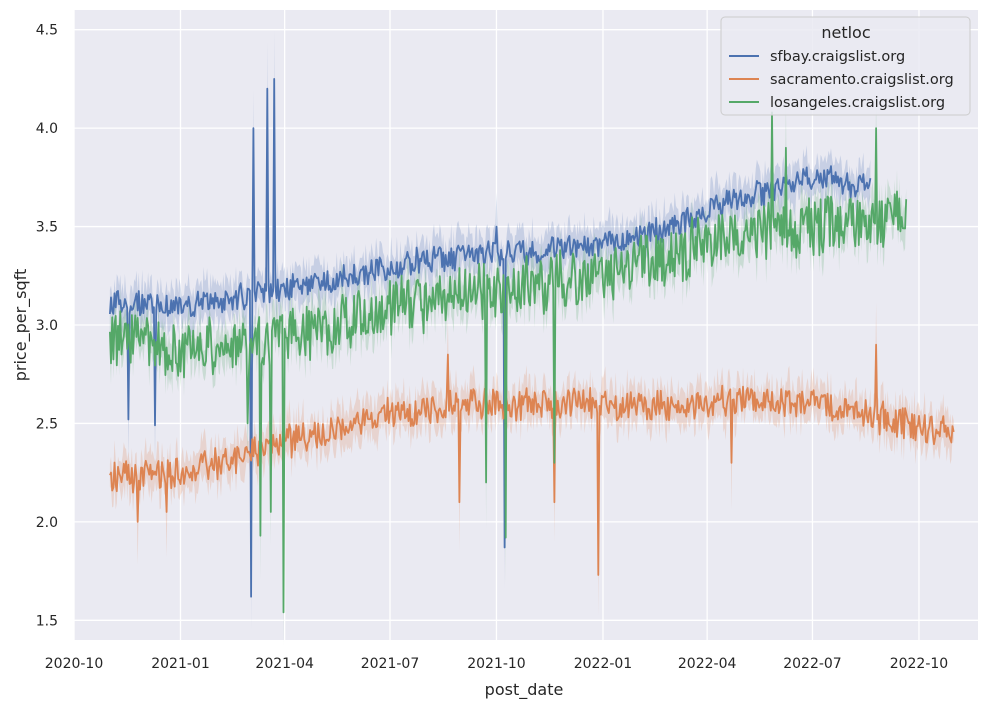 Image resolution: width=988 pixels, height=708 pixels. Describe the element at coordinates (812, 664) in the screenshot. I see `x-tick-label: 2022-07` at that location.